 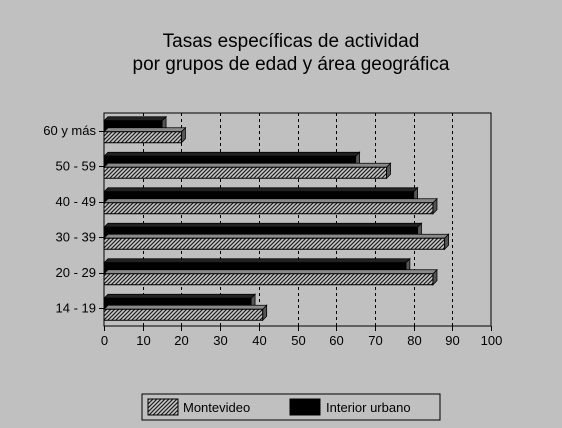 I want to click on x-tick-label-60: 60, so click(x=336, y=340).